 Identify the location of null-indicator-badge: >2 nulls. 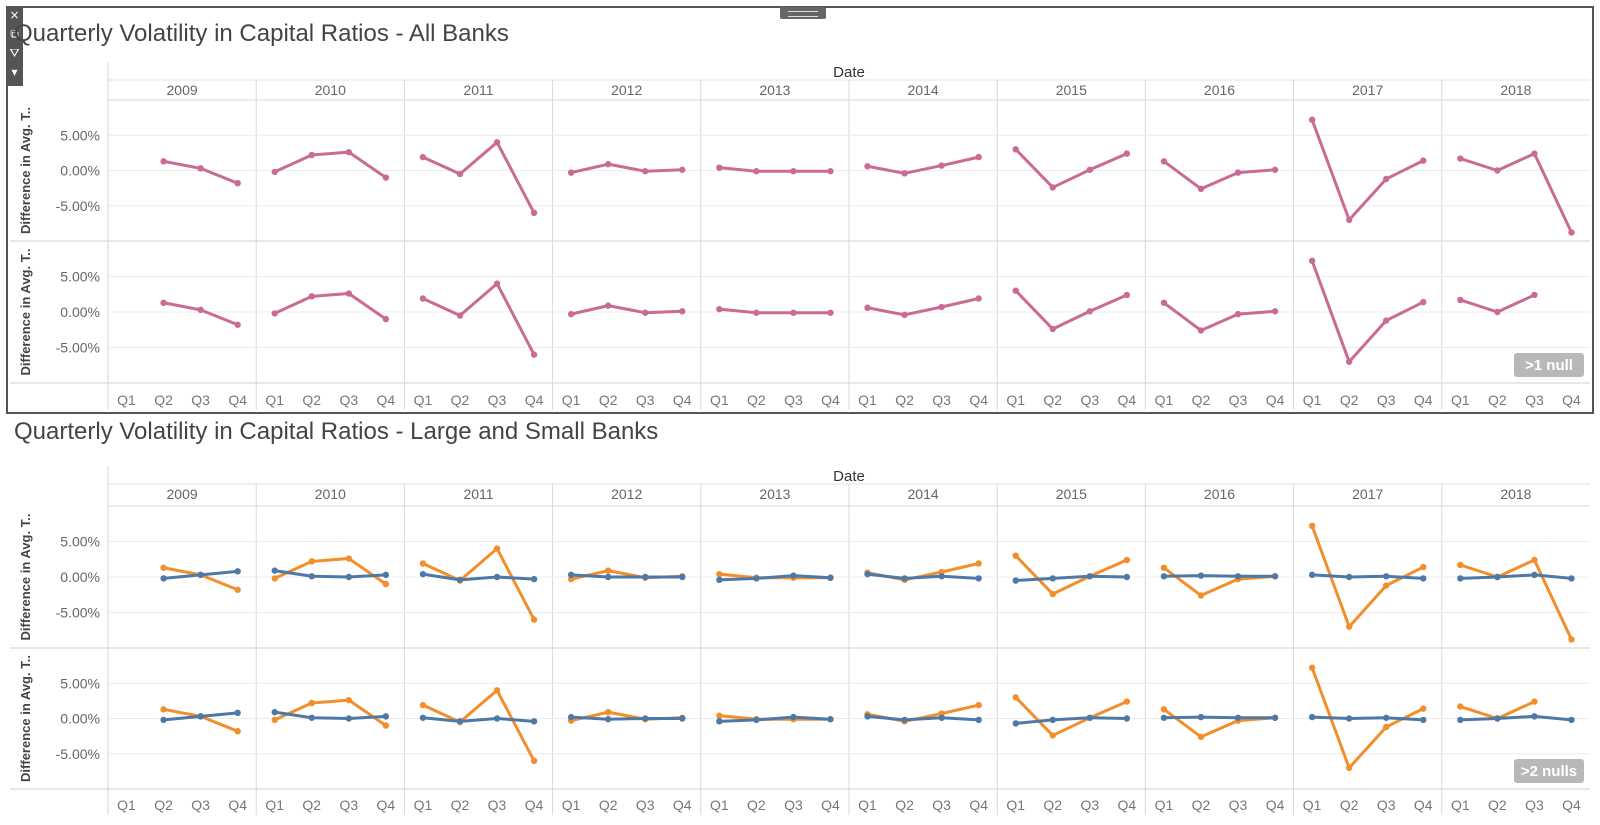
(1549, 771).